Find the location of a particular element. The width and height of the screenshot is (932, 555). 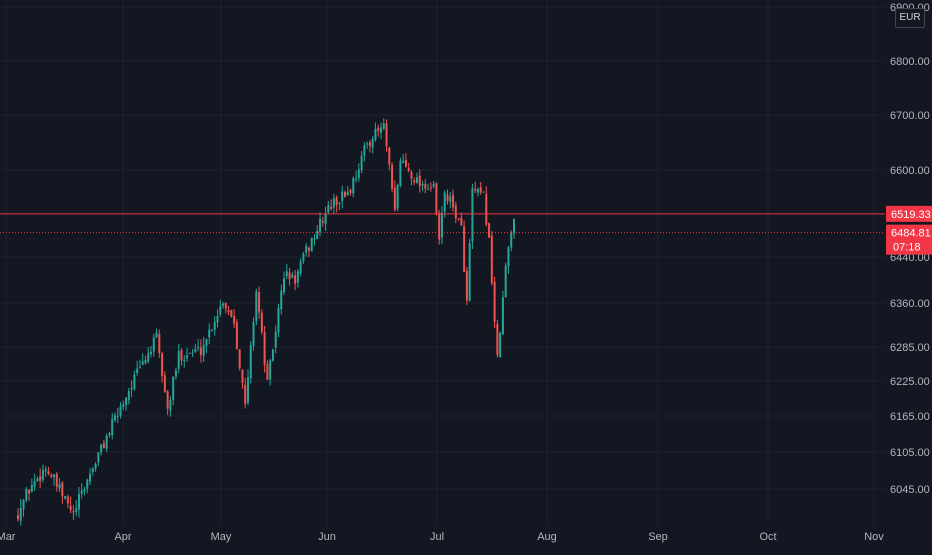

x-tick-label: Apr is located at coordinates (122, 537).